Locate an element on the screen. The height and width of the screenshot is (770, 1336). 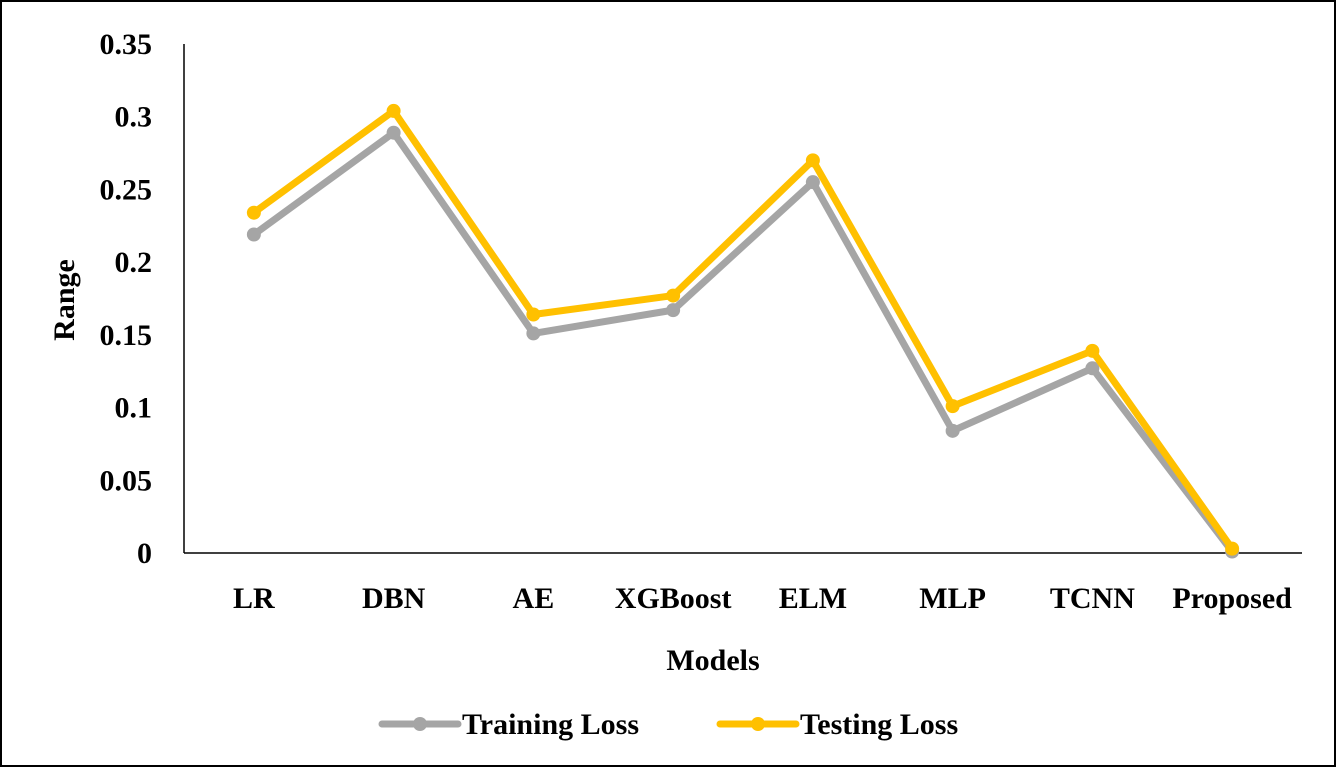
y-tick-label: 0.35 is located at coordinates (126, 44).